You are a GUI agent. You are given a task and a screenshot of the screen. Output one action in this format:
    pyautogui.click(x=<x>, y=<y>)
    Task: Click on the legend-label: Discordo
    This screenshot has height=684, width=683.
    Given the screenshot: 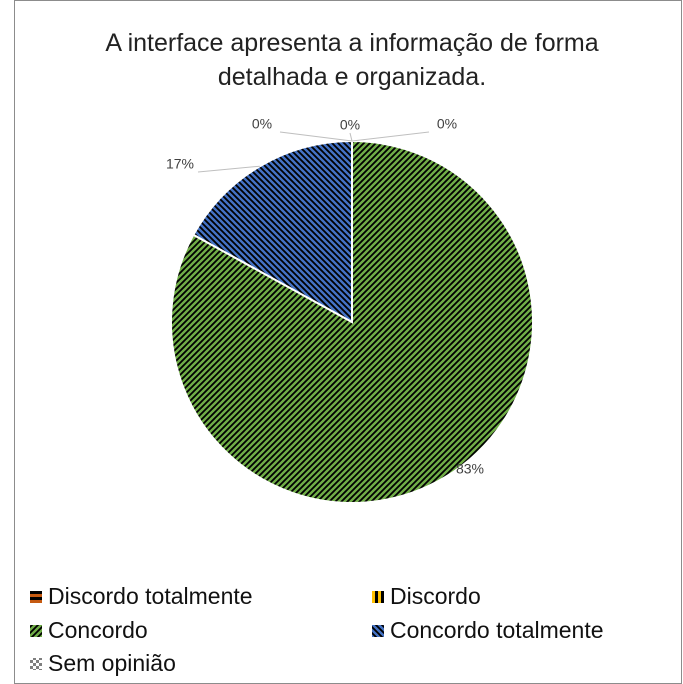 What is the action you would take?
    pyautogui.click(x=435, y=596)
    